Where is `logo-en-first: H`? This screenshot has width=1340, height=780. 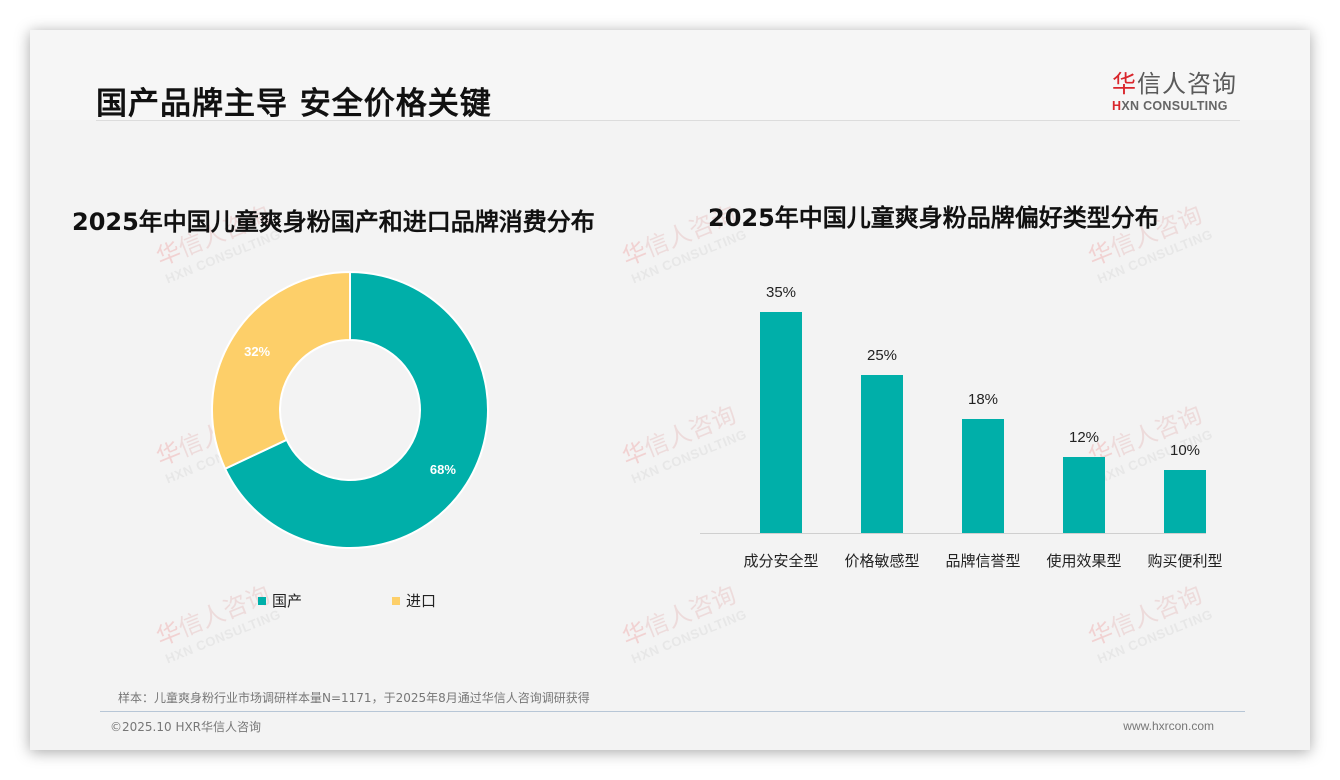 logo-en-first: H is located at coordinates (1117, 106).